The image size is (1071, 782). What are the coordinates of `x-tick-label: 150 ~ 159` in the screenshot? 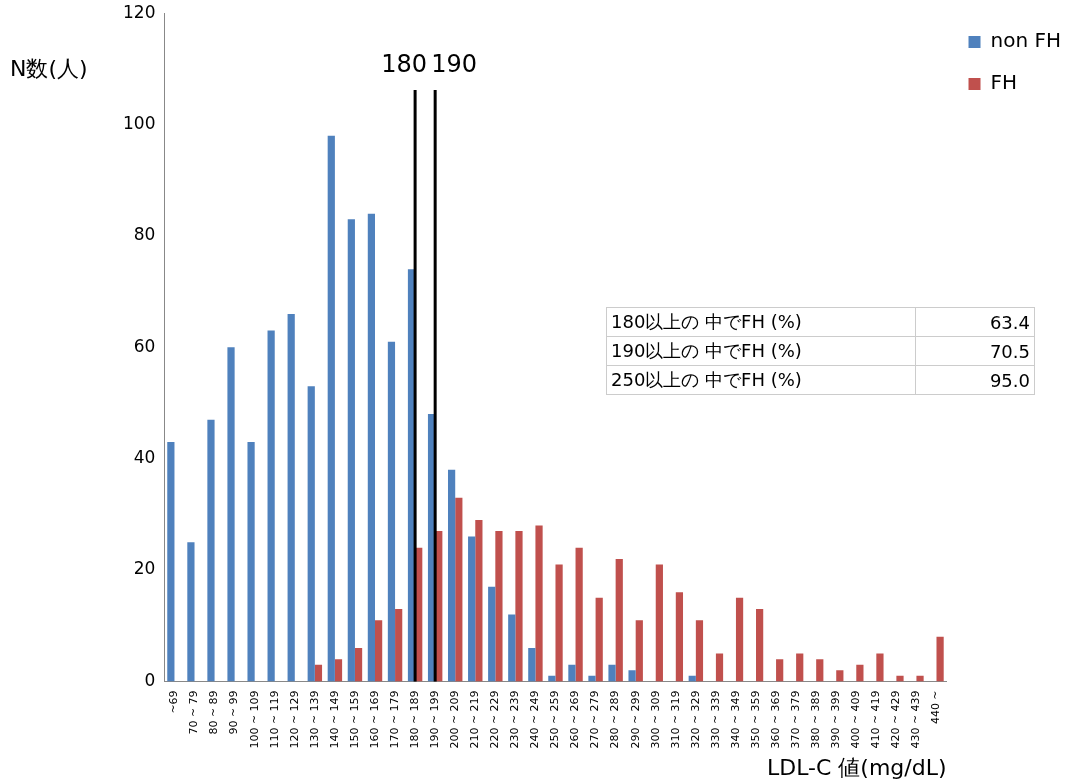 It's located at (354, 719).